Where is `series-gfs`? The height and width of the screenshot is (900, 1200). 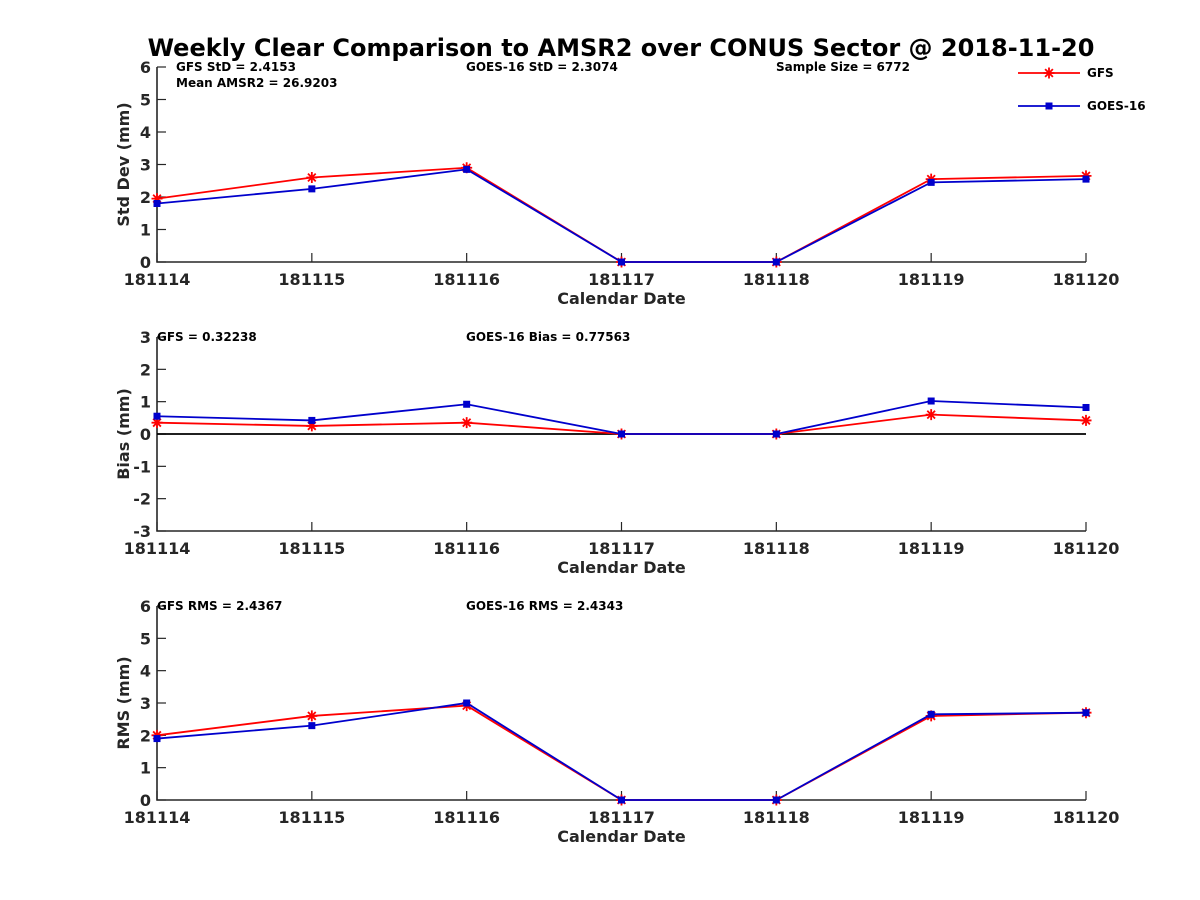
series-gfs is located at coordinates (621, 753).